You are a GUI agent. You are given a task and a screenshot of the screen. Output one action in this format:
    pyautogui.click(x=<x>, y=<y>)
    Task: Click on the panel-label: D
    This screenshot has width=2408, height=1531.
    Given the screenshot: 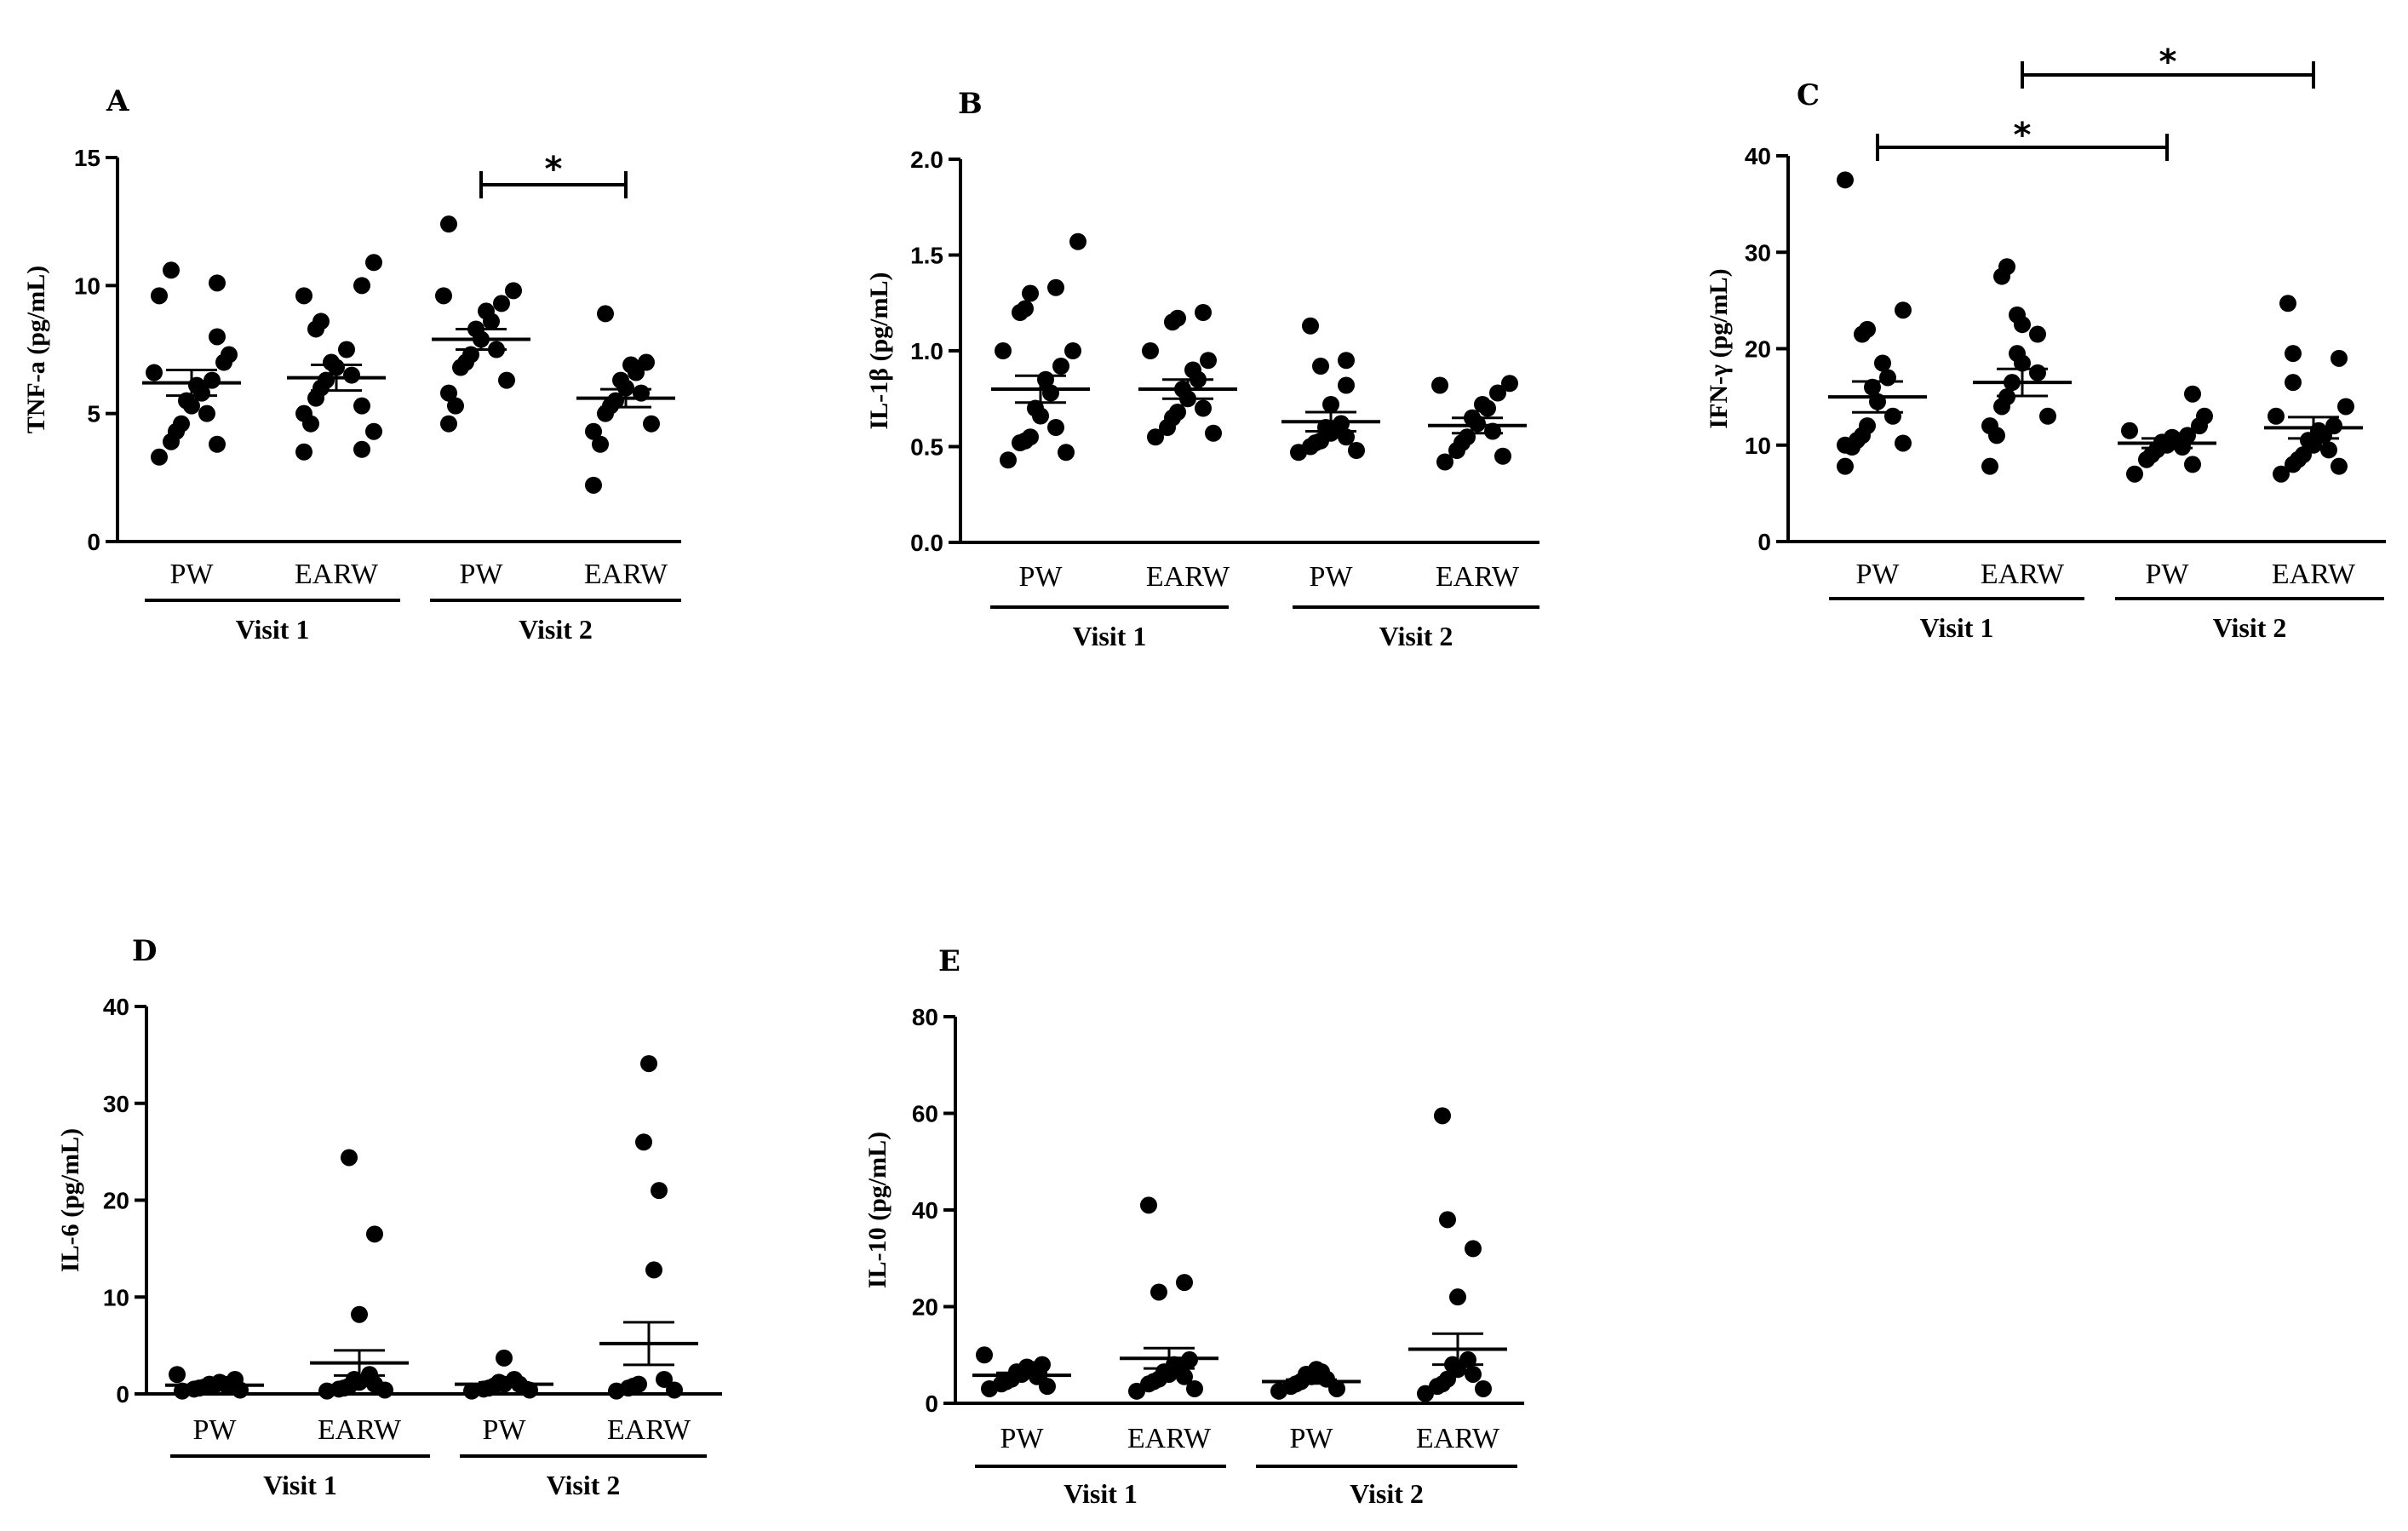 What is the action you would take?
    pyautogui.click(x=144, y=951)
    